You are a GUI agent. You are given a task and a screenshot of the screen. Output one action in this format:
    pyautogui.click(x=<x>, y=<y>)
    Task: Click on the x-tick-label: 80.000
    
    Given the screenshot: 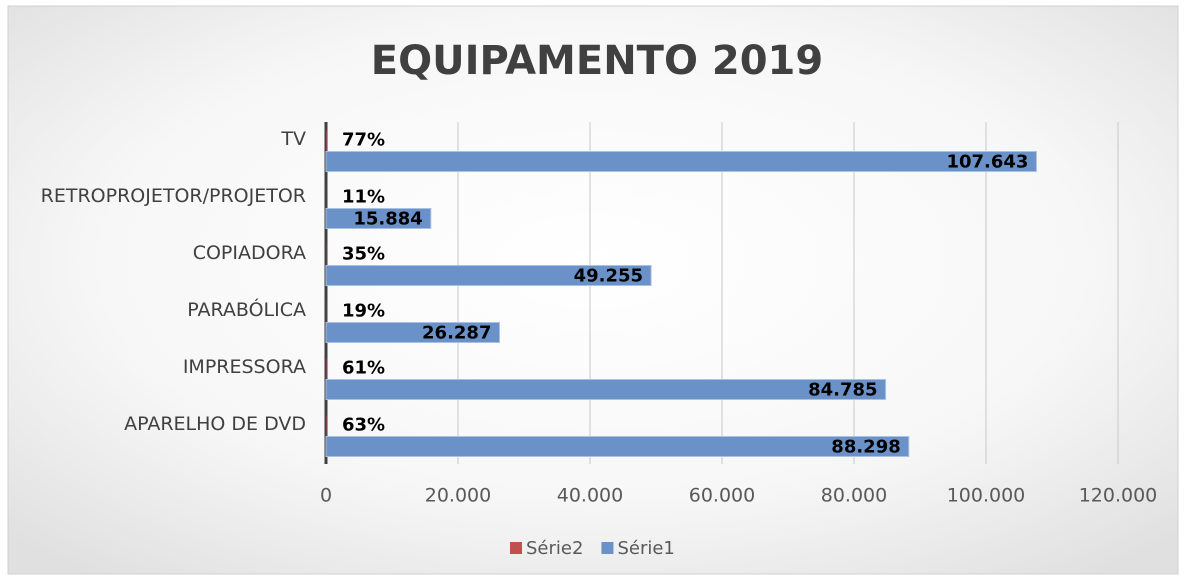 What is the action you would take?
    pyautogui.click(x=854, y=496)
    